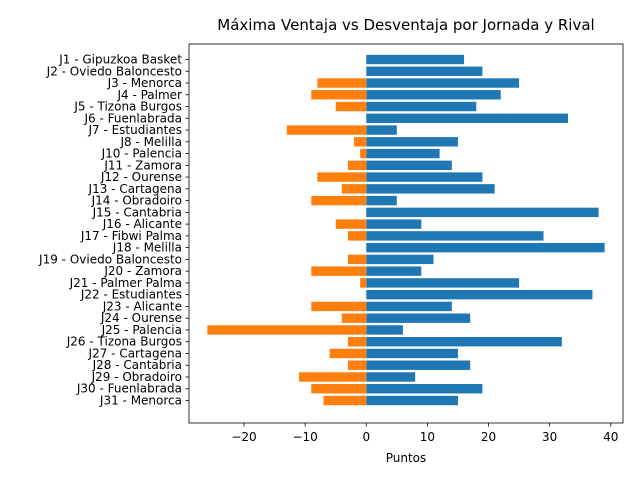  Describe the element at coordinates (114, 71) in the screenshot. I see `y-tick-label-1: J2 - Oviedo Baloncesto` at that location.